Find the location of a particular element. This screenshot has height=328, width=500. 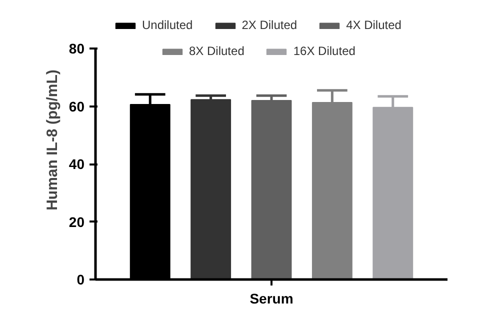

y-tick-label: 20 is located at coordinates (76, 222).